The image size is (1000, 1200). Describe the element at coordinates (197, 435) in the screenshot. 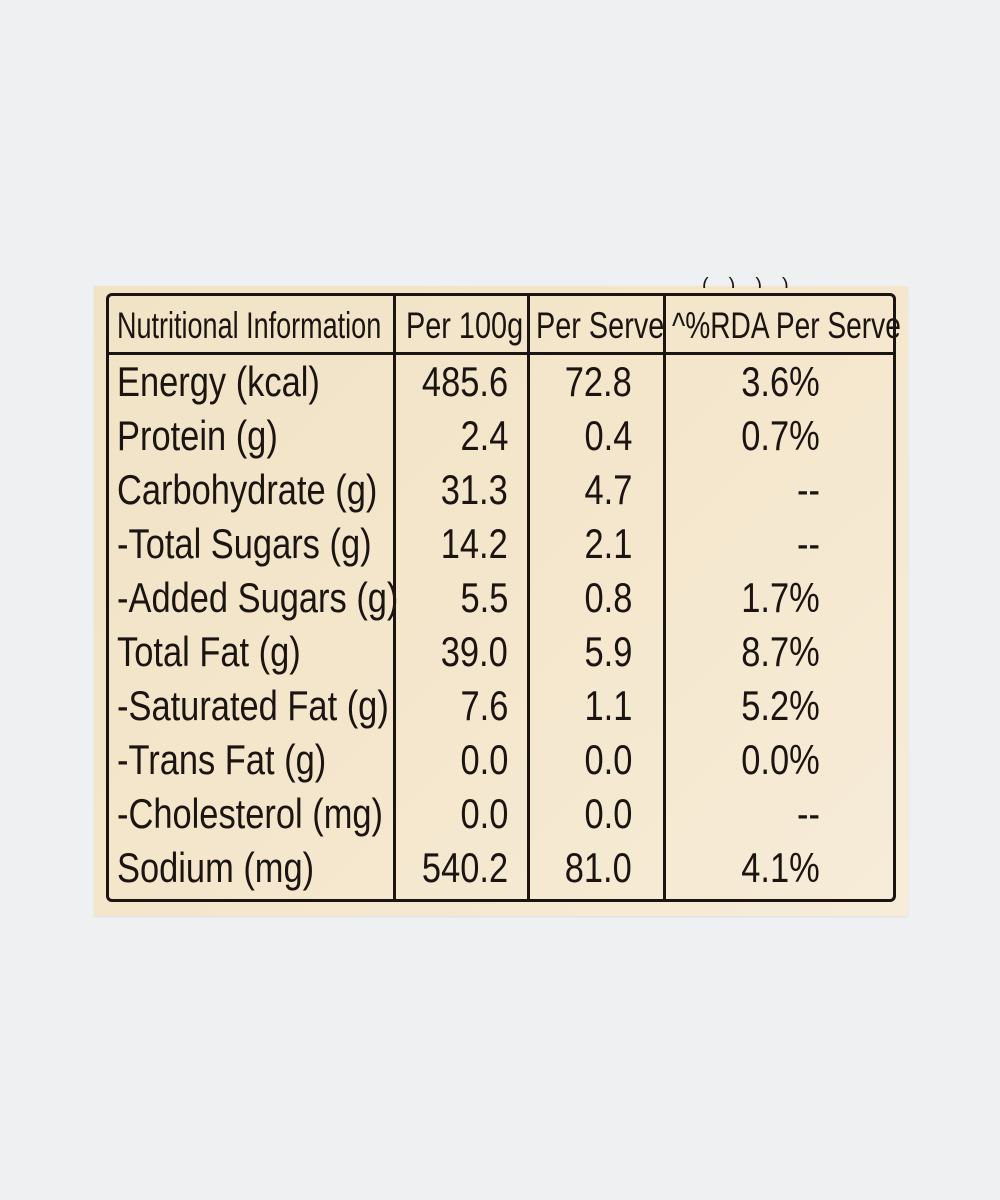

I see `nutrient-name: Protein (g)` at that location.